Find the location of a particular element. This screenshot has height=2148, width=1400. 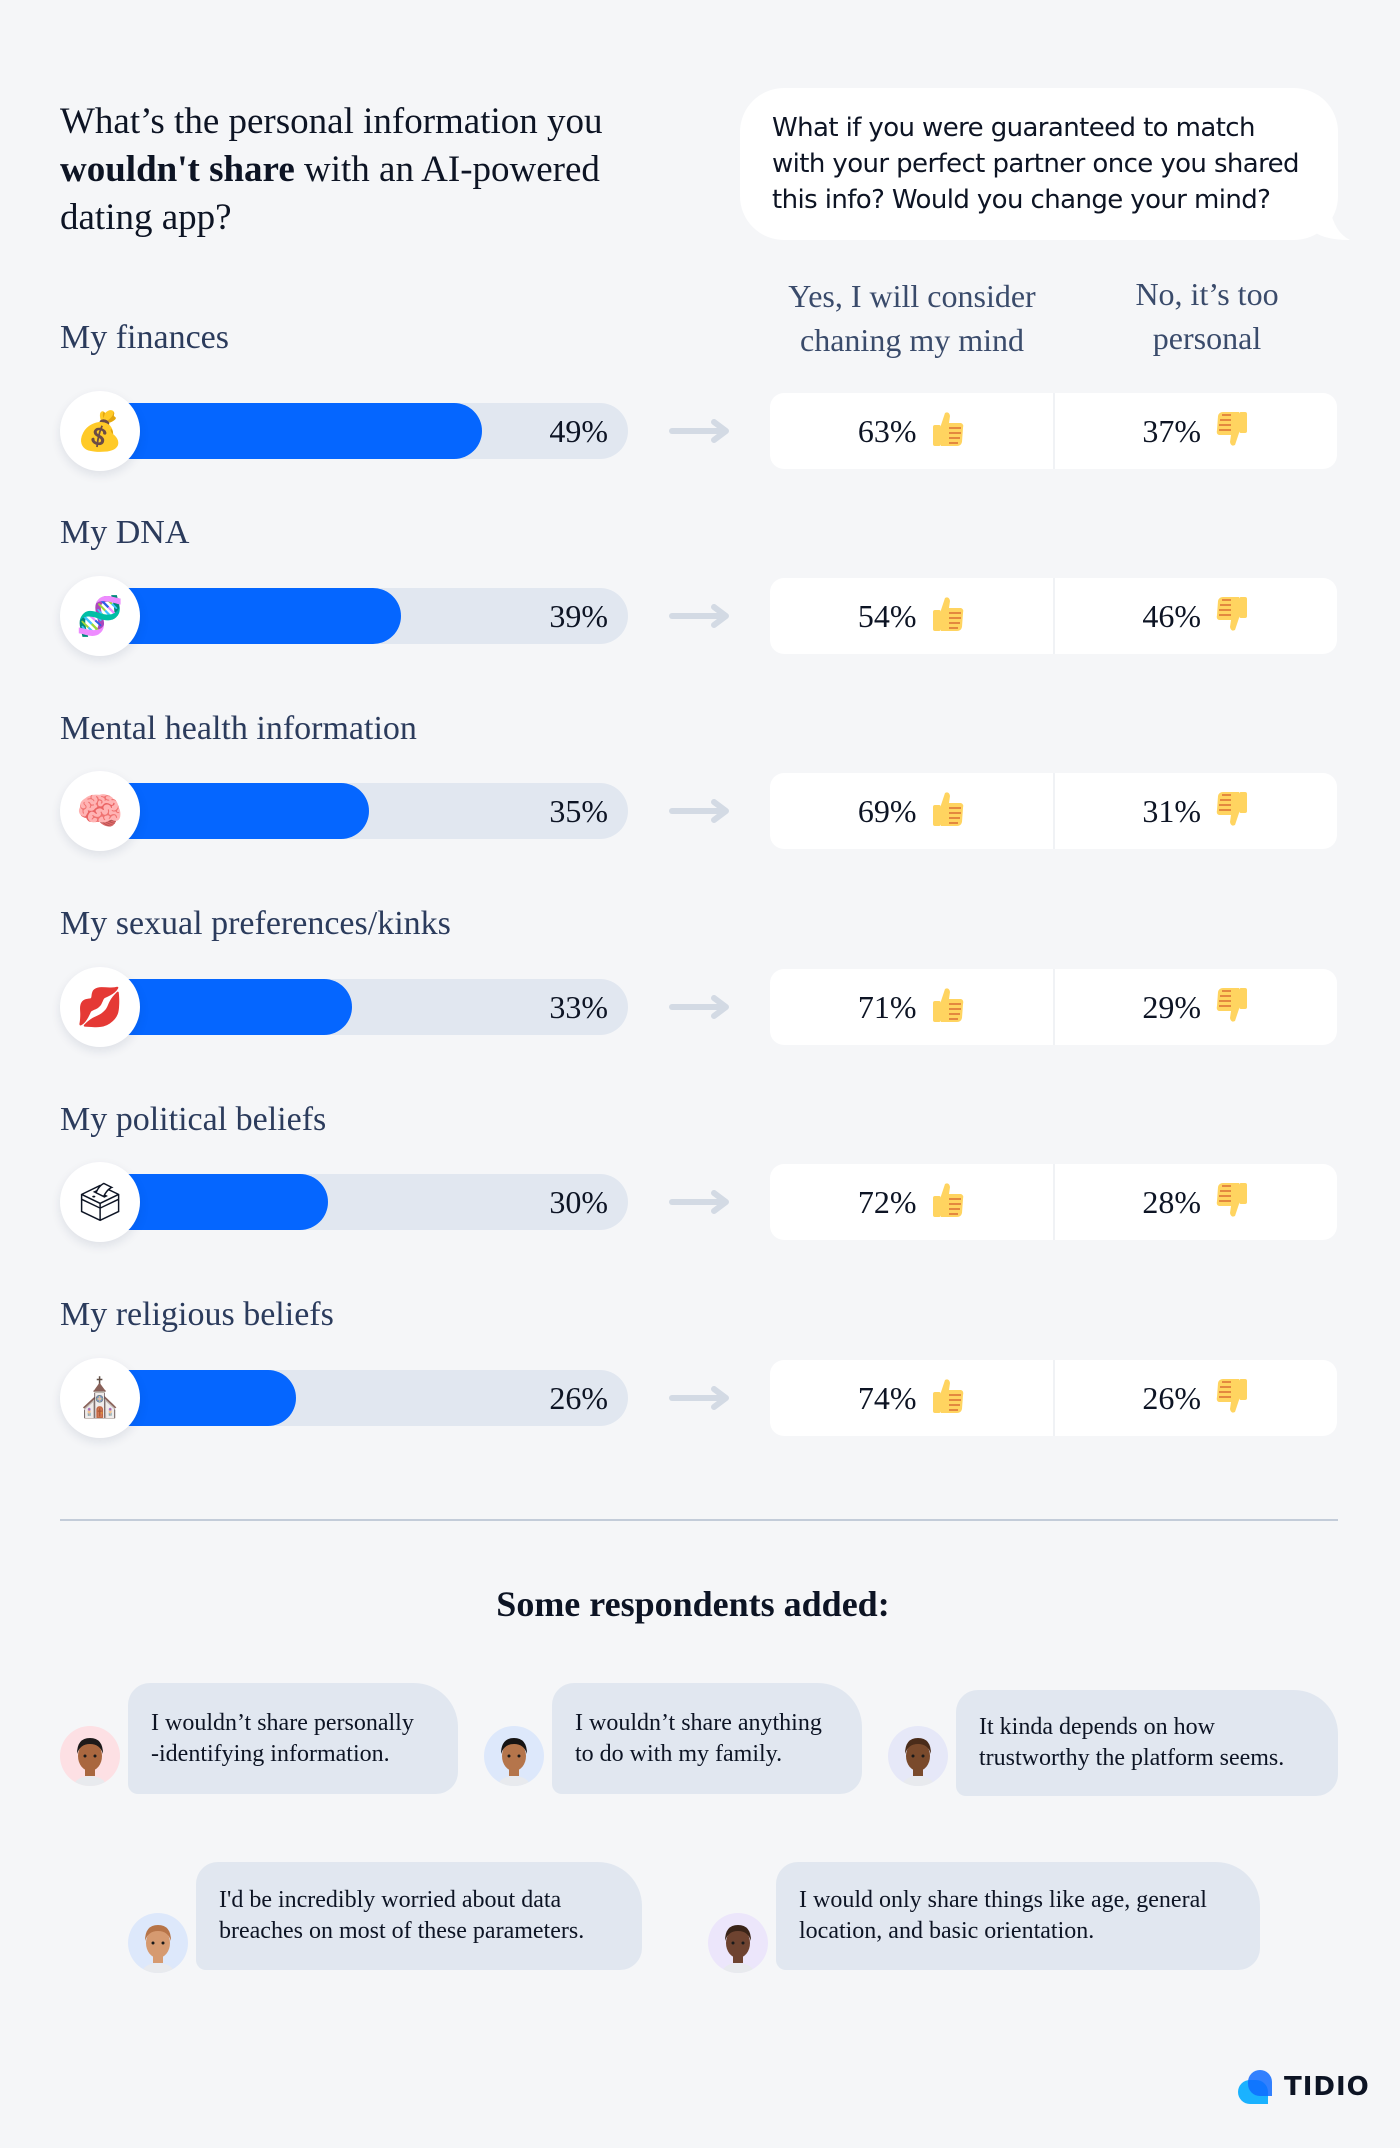

bar-track: 33% is located at coordinates (356, 1007).